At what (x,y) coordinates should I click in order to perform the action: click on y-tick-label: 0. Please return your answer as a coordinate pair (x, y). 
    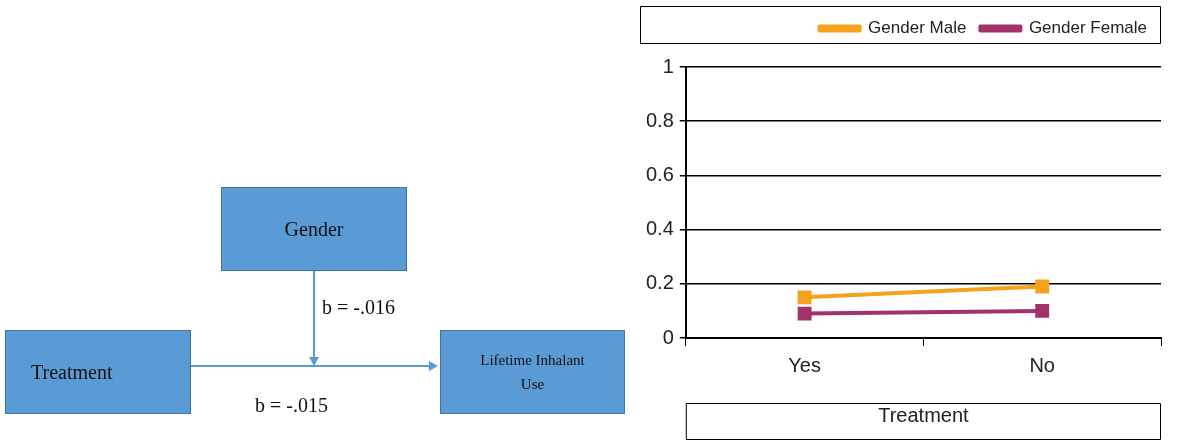
    Looking at the image, I should click on (668, 336).